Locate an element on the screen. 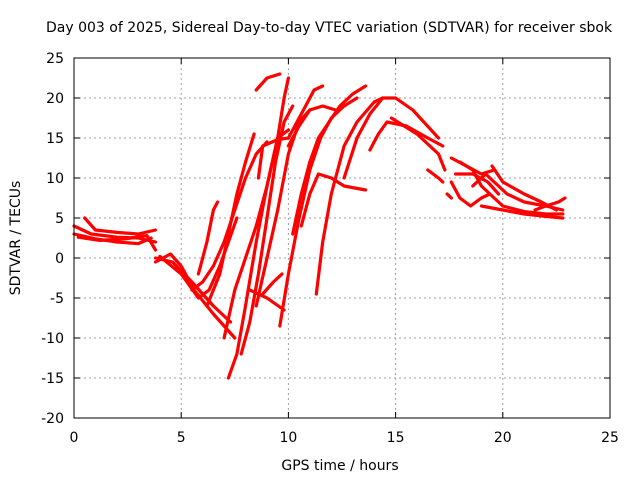 The height and width of the screenshot is (480, 640). y-axis-label: SDTVAR / TECUs is located at coordinates (16, 238).